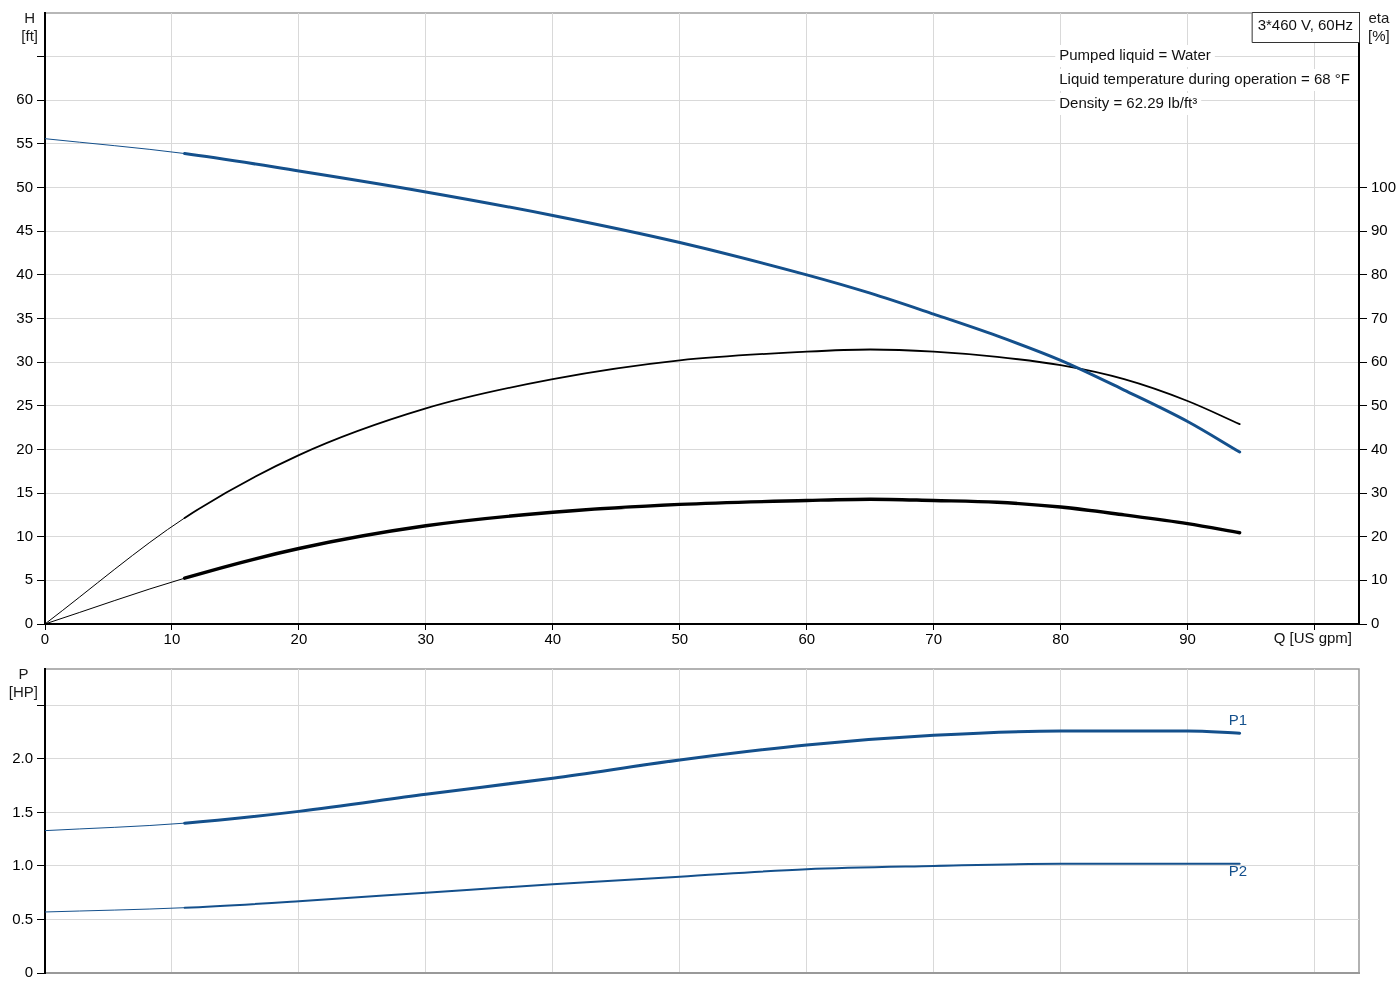 This screenshot has width=1400, height=1000. Describe the element at coordinates (24, 143) in the screenshot. I see `y-tick-label: 55` at that location.